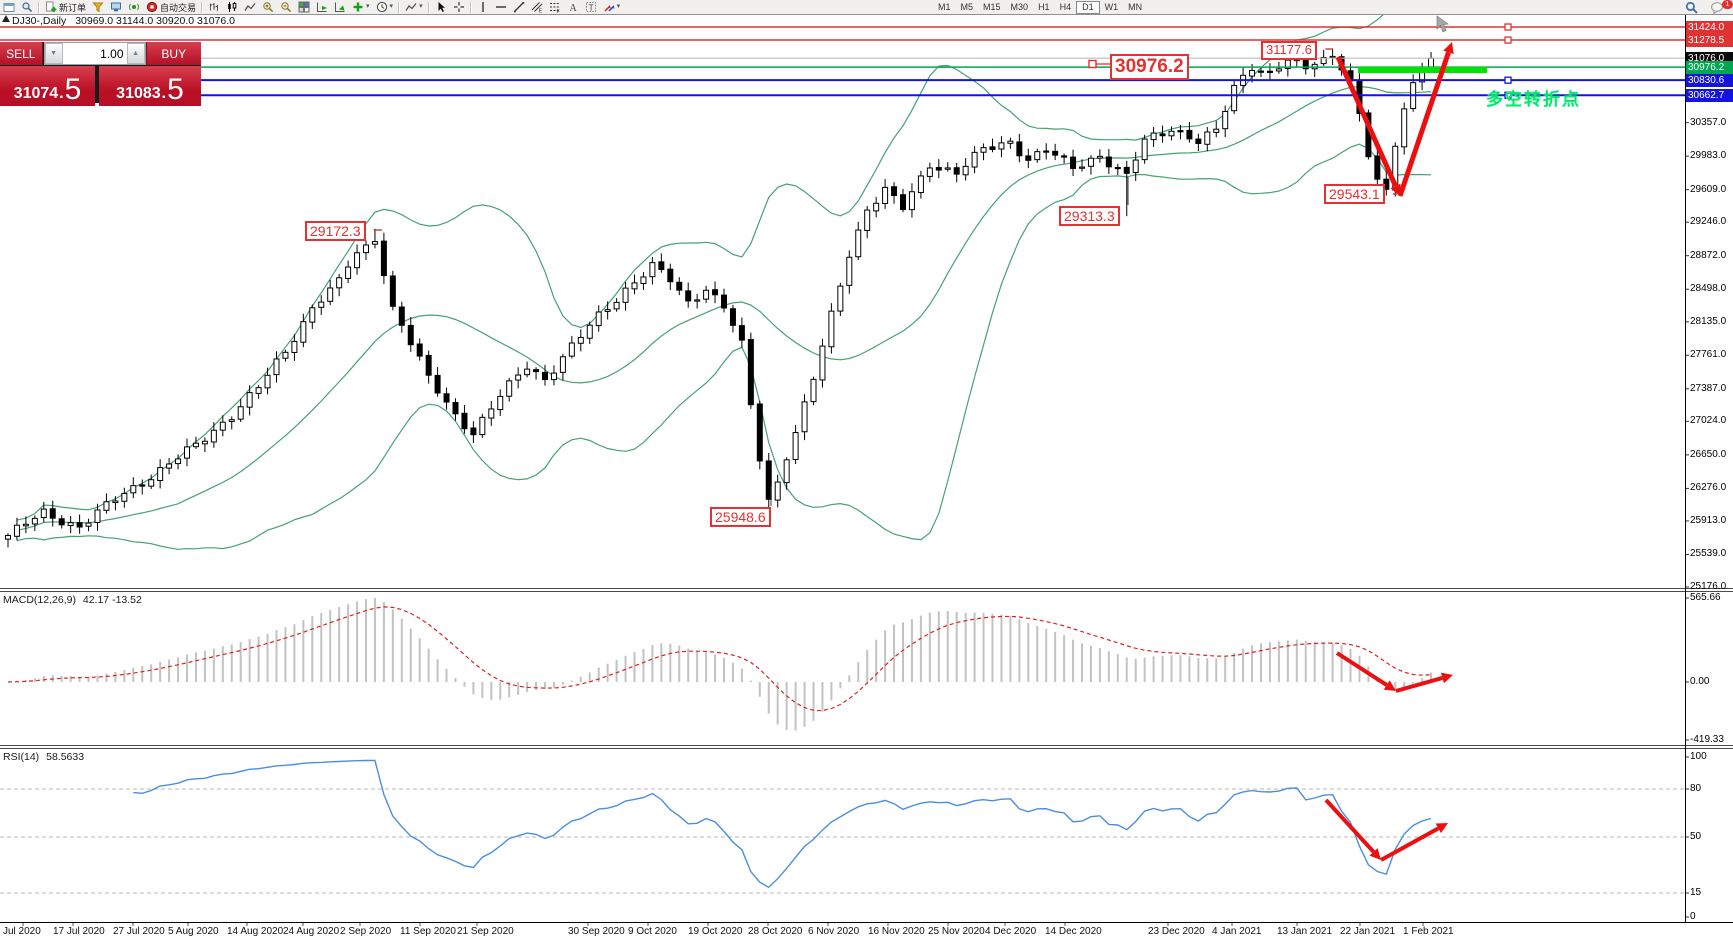 The image size is (1733, 940). I want to click on toolbar-right-group: 1, so click(1707, 7).